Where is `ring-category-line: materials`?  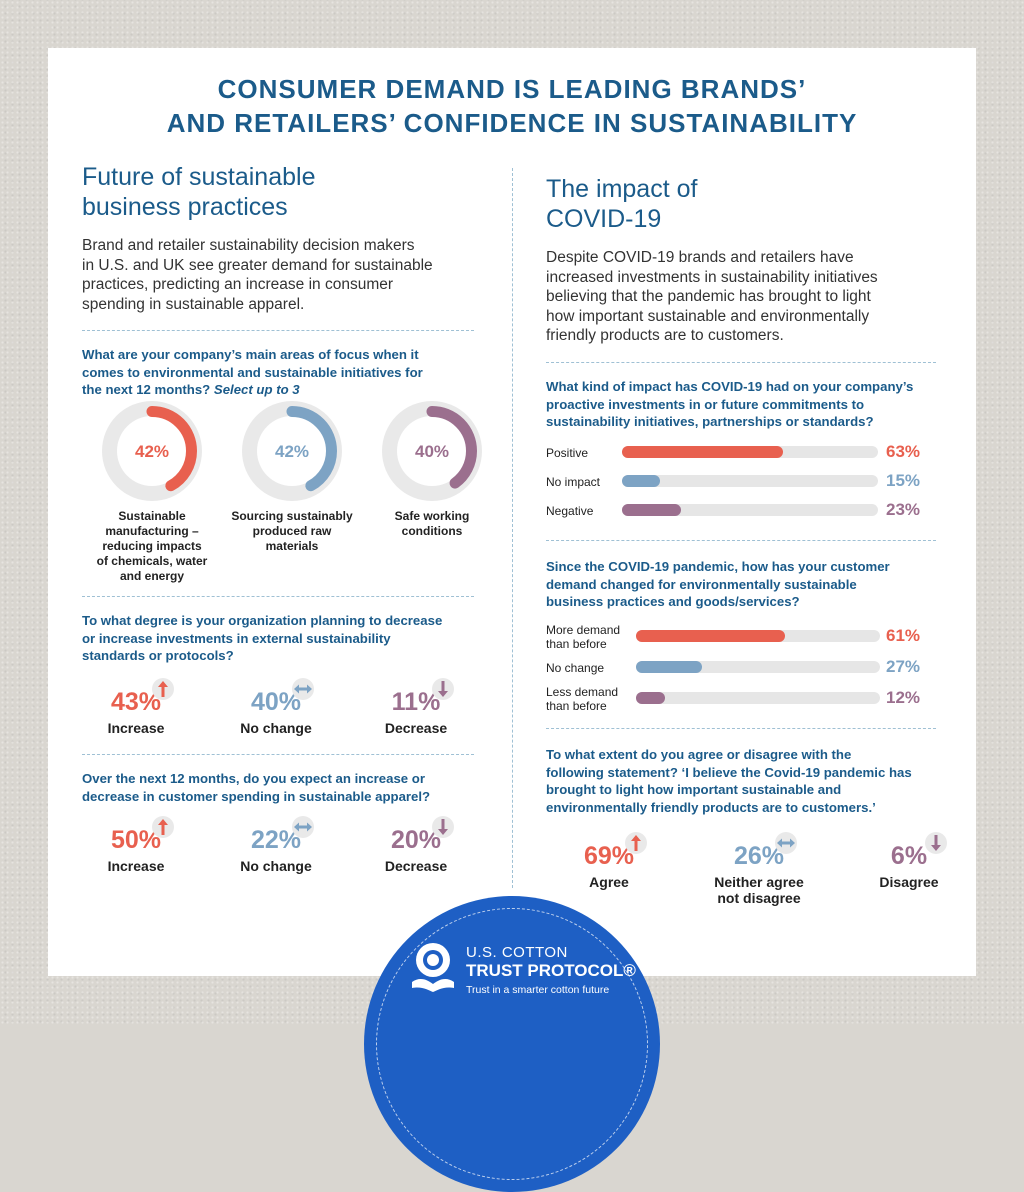
ring-category-line: materials is located at coordinates (292, 546).